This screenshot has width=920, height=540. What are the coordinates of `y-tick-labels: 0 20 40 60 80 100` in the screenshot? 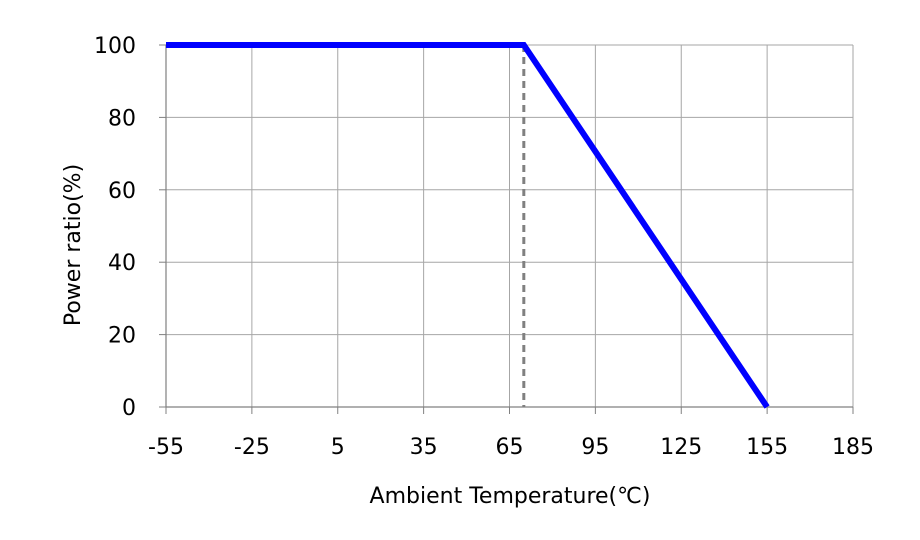 It's located at (115, 227).